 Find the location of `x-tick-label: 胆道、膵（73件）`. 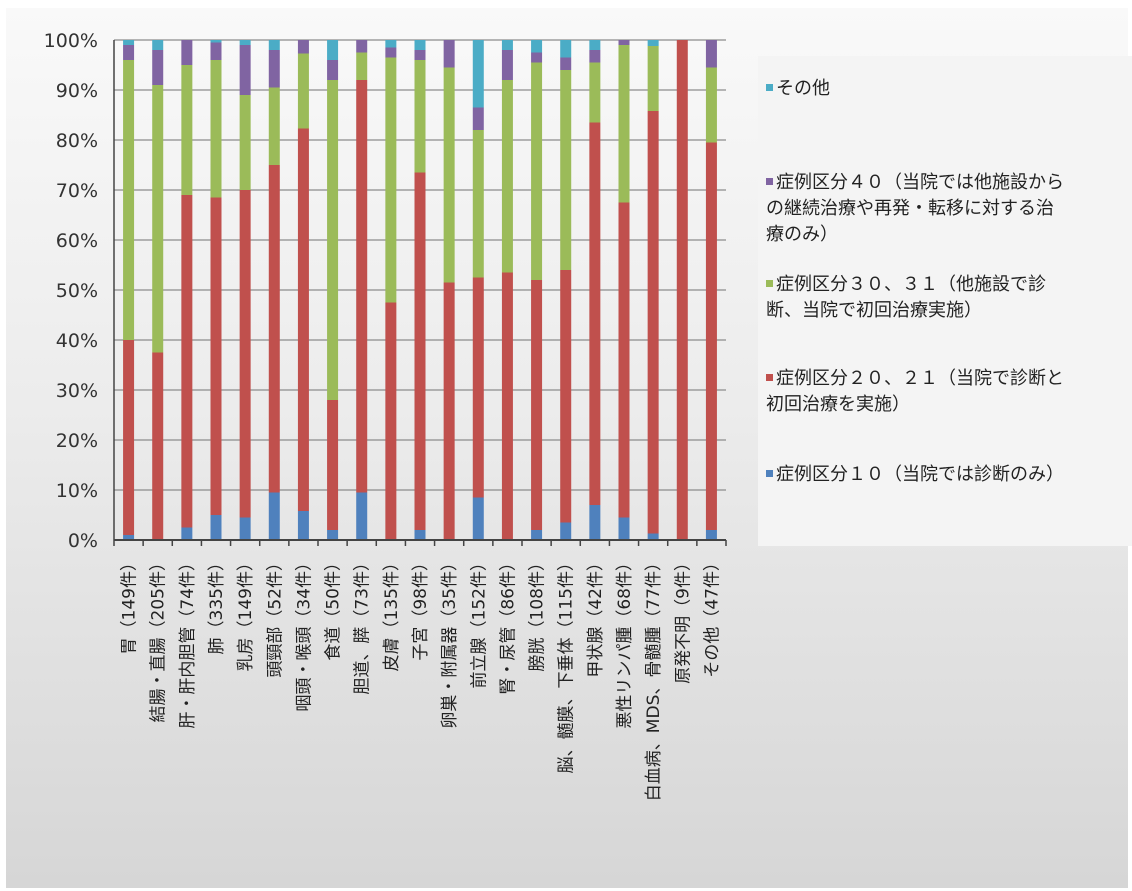

x-tick-label: 胆道、膵（73件） is located at coordinates (363, 624).